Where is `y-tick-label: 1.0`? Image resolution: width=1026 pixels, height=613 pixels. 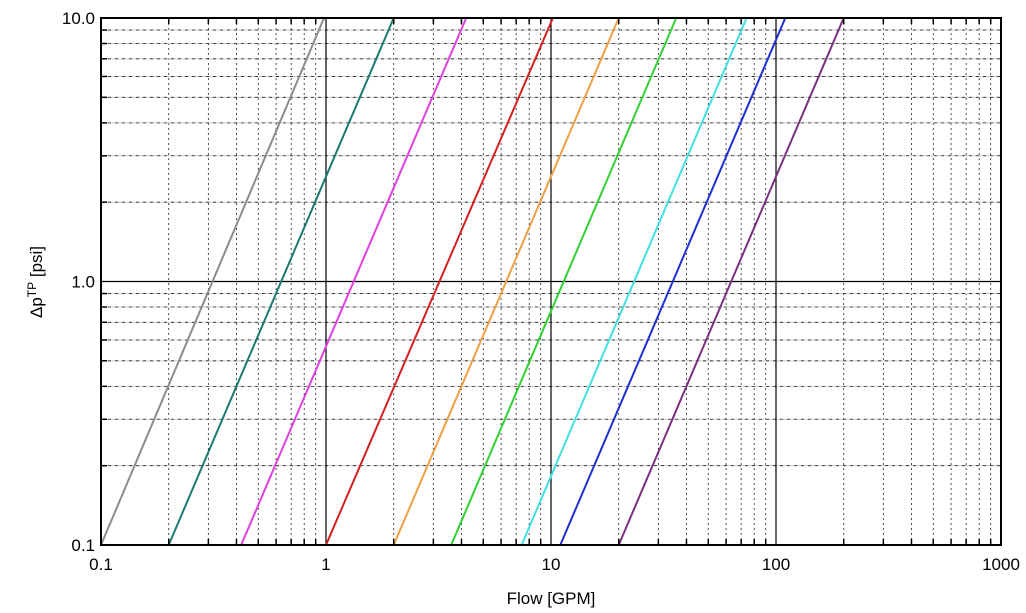 y-tick-label: 1.0 is located at coordinates (83, 282).